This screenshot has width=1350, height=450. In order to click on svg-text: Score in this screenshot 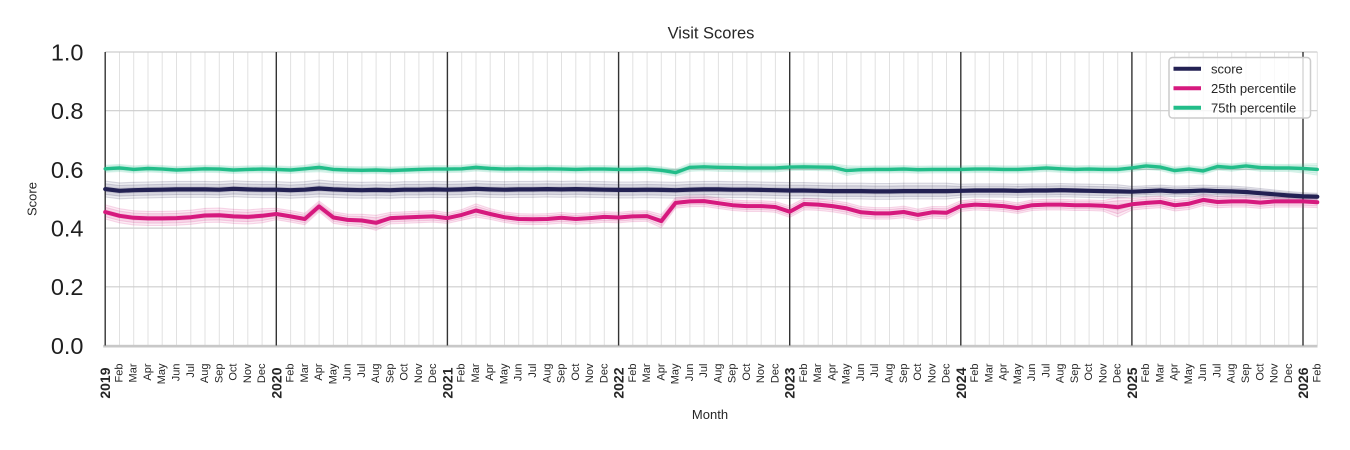, I will do `click(32, 199)`.